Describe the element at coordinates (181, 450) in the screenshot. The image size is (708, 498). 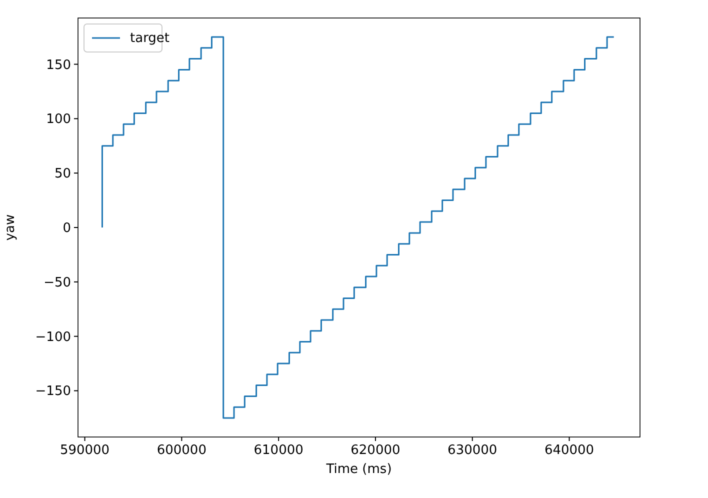
I see `x-tick-label: 600000` at that location.